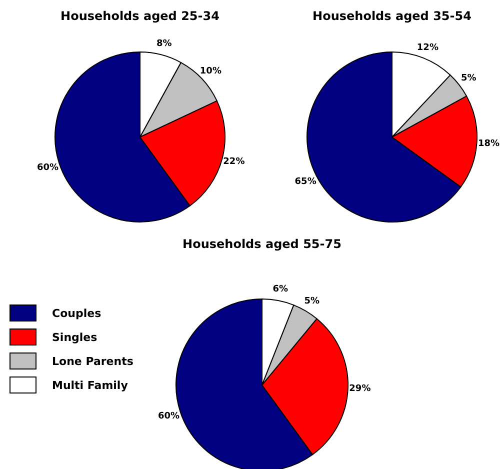  I want to click on chart-title: Households aged 35-54, so click(392, 16).